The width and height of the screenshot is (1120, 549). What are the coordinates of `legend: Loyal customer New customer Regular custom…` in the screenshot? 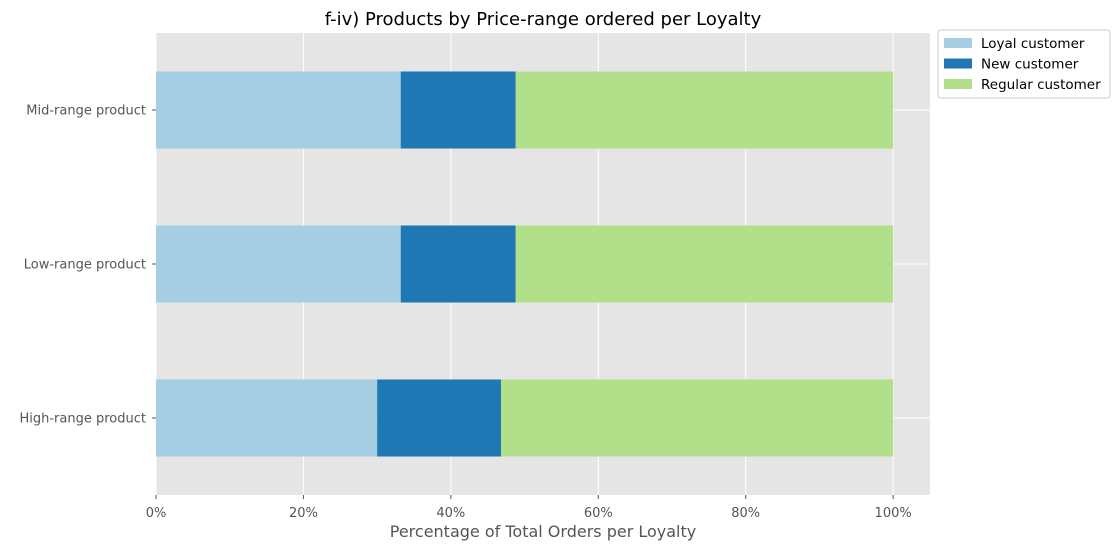 It's located at (1024, 64).